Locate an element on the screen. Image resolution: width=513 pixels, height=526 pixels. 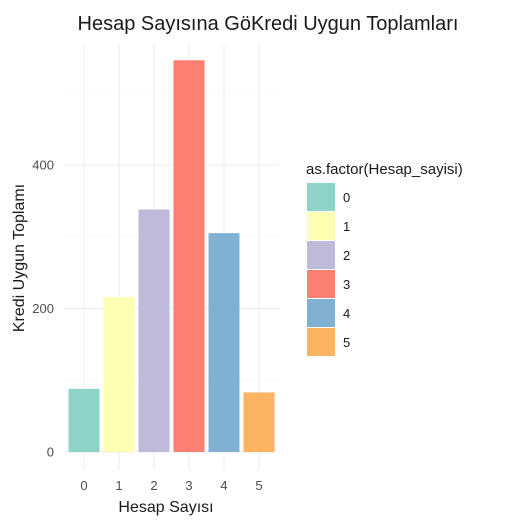
legend-label-0: 0 is located at coordinates (346, 197).